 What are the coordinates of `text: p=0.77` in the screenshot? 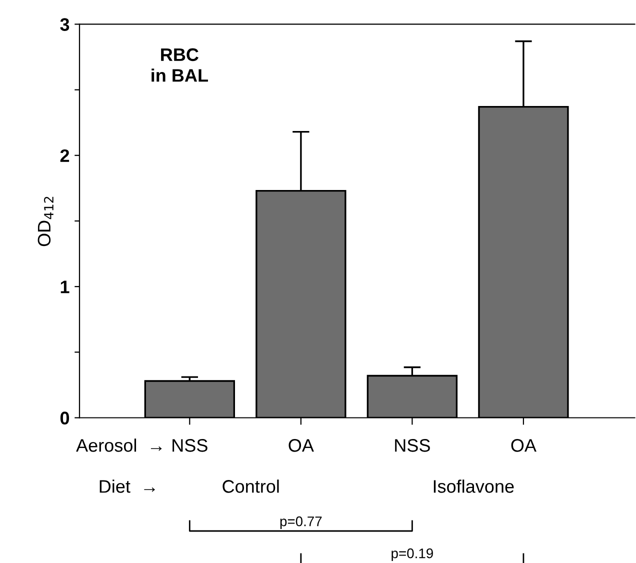 It's located at (301, 522).